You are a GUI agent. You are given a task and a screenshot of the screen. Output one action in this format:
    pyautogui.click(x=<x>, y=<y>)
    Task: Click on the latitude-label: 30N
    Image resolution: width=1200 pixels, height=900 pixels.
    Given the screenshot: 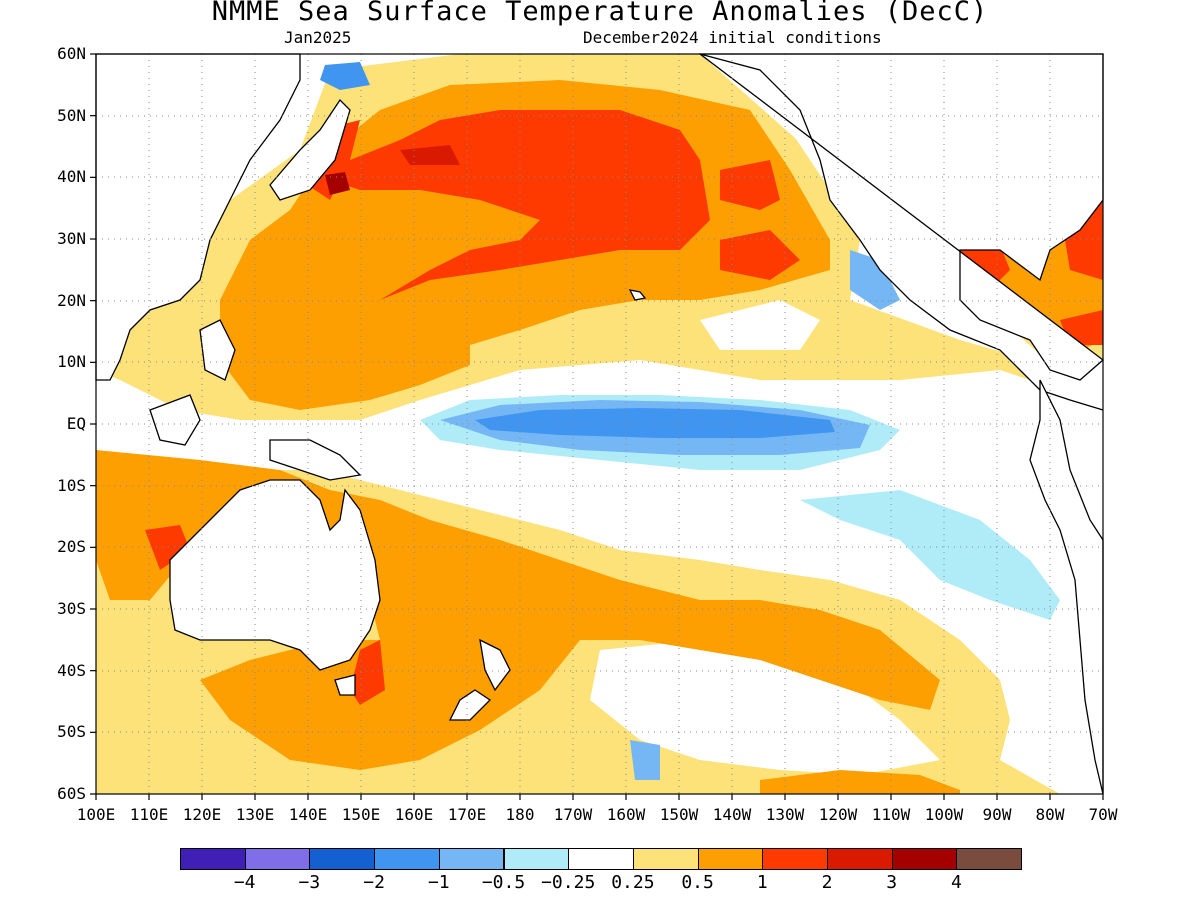 What is the action you would take?
    pyautogui.click(x=71, y=238)
    